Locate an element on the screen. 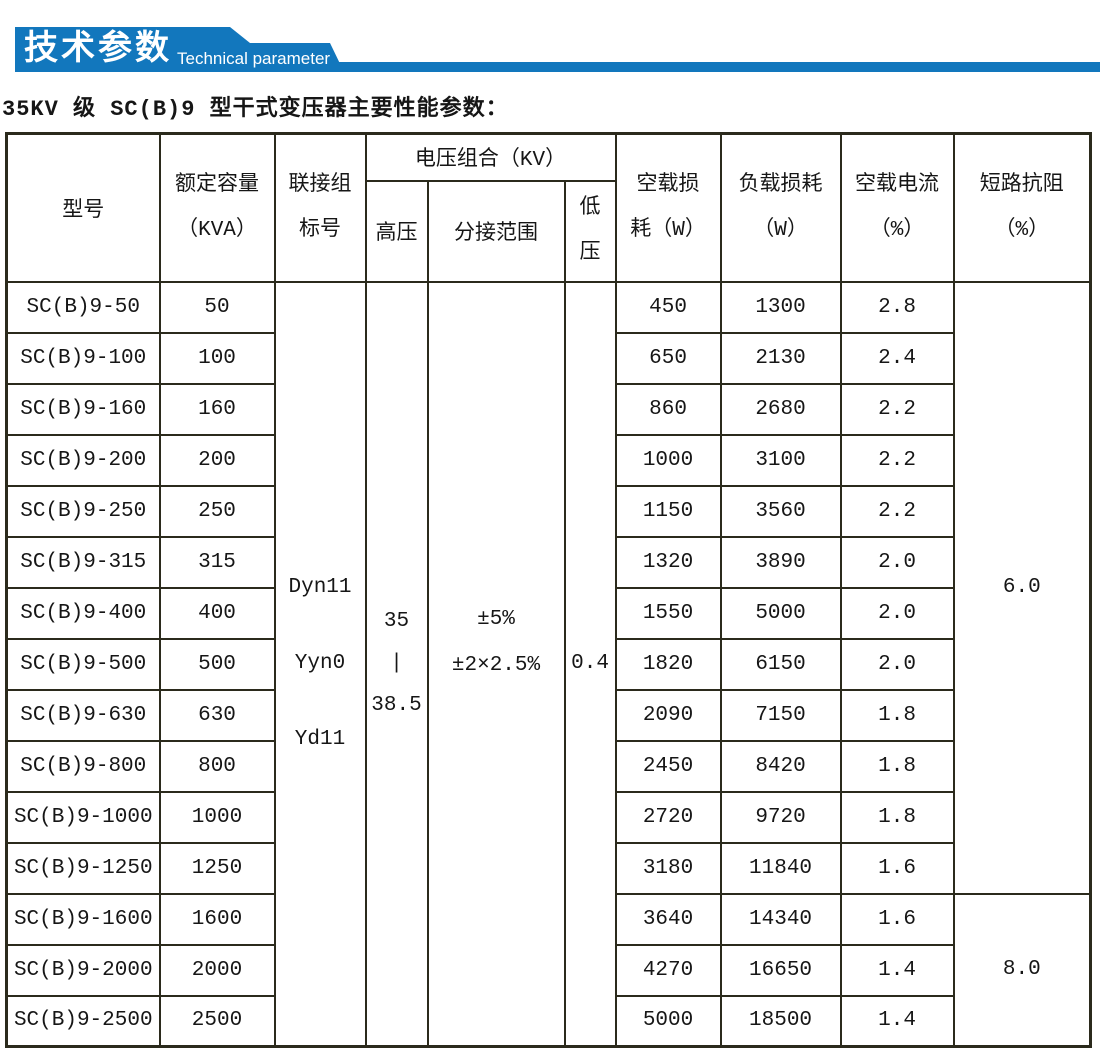  no-load-loss-cell: 860 is located at coordinates (668, 409).